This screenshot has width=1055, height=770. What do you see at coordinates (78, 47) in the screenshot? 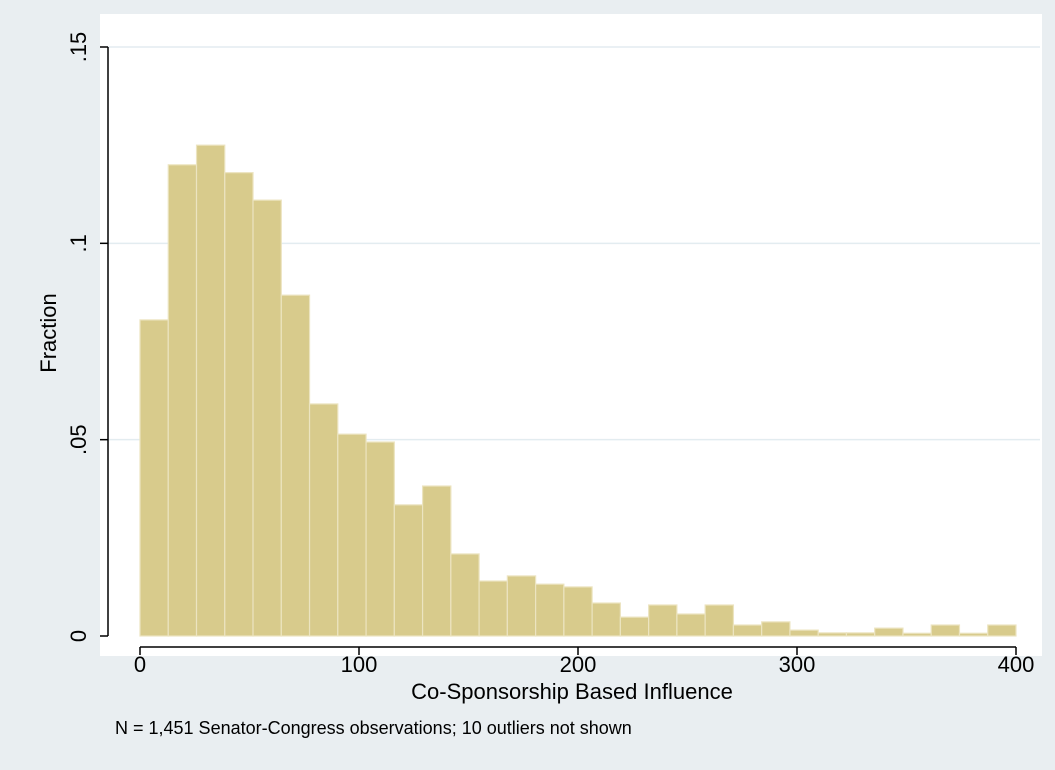
I see `y-tick-label: .15` at bounding box center [78, 47].